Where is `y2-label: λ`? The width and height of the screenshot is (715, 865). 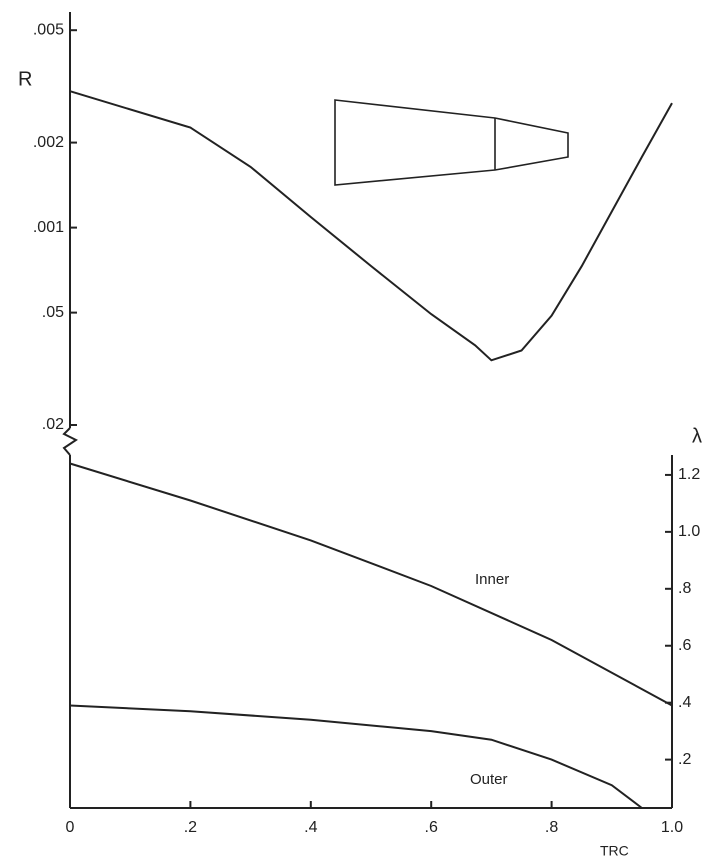
y2-label: λ is located at coordinates (697, 436).